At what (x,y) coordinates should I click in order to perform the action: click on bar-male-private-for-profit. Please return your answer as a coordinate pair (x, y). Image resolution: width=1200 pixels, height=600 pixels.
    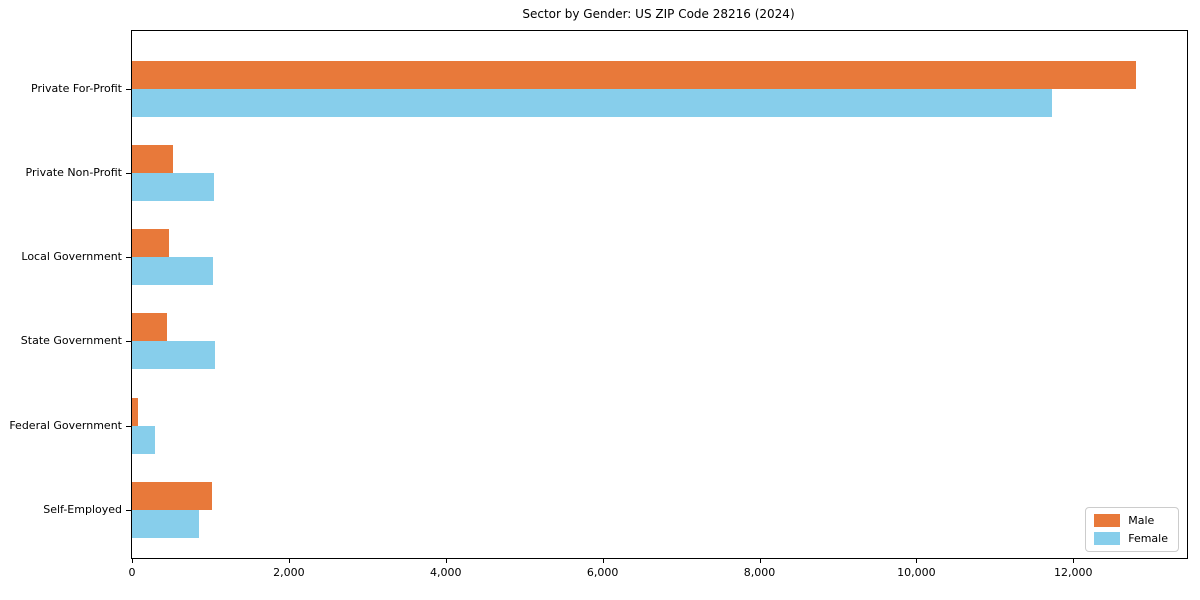
    Looking at the image, I should click on (634, 75).